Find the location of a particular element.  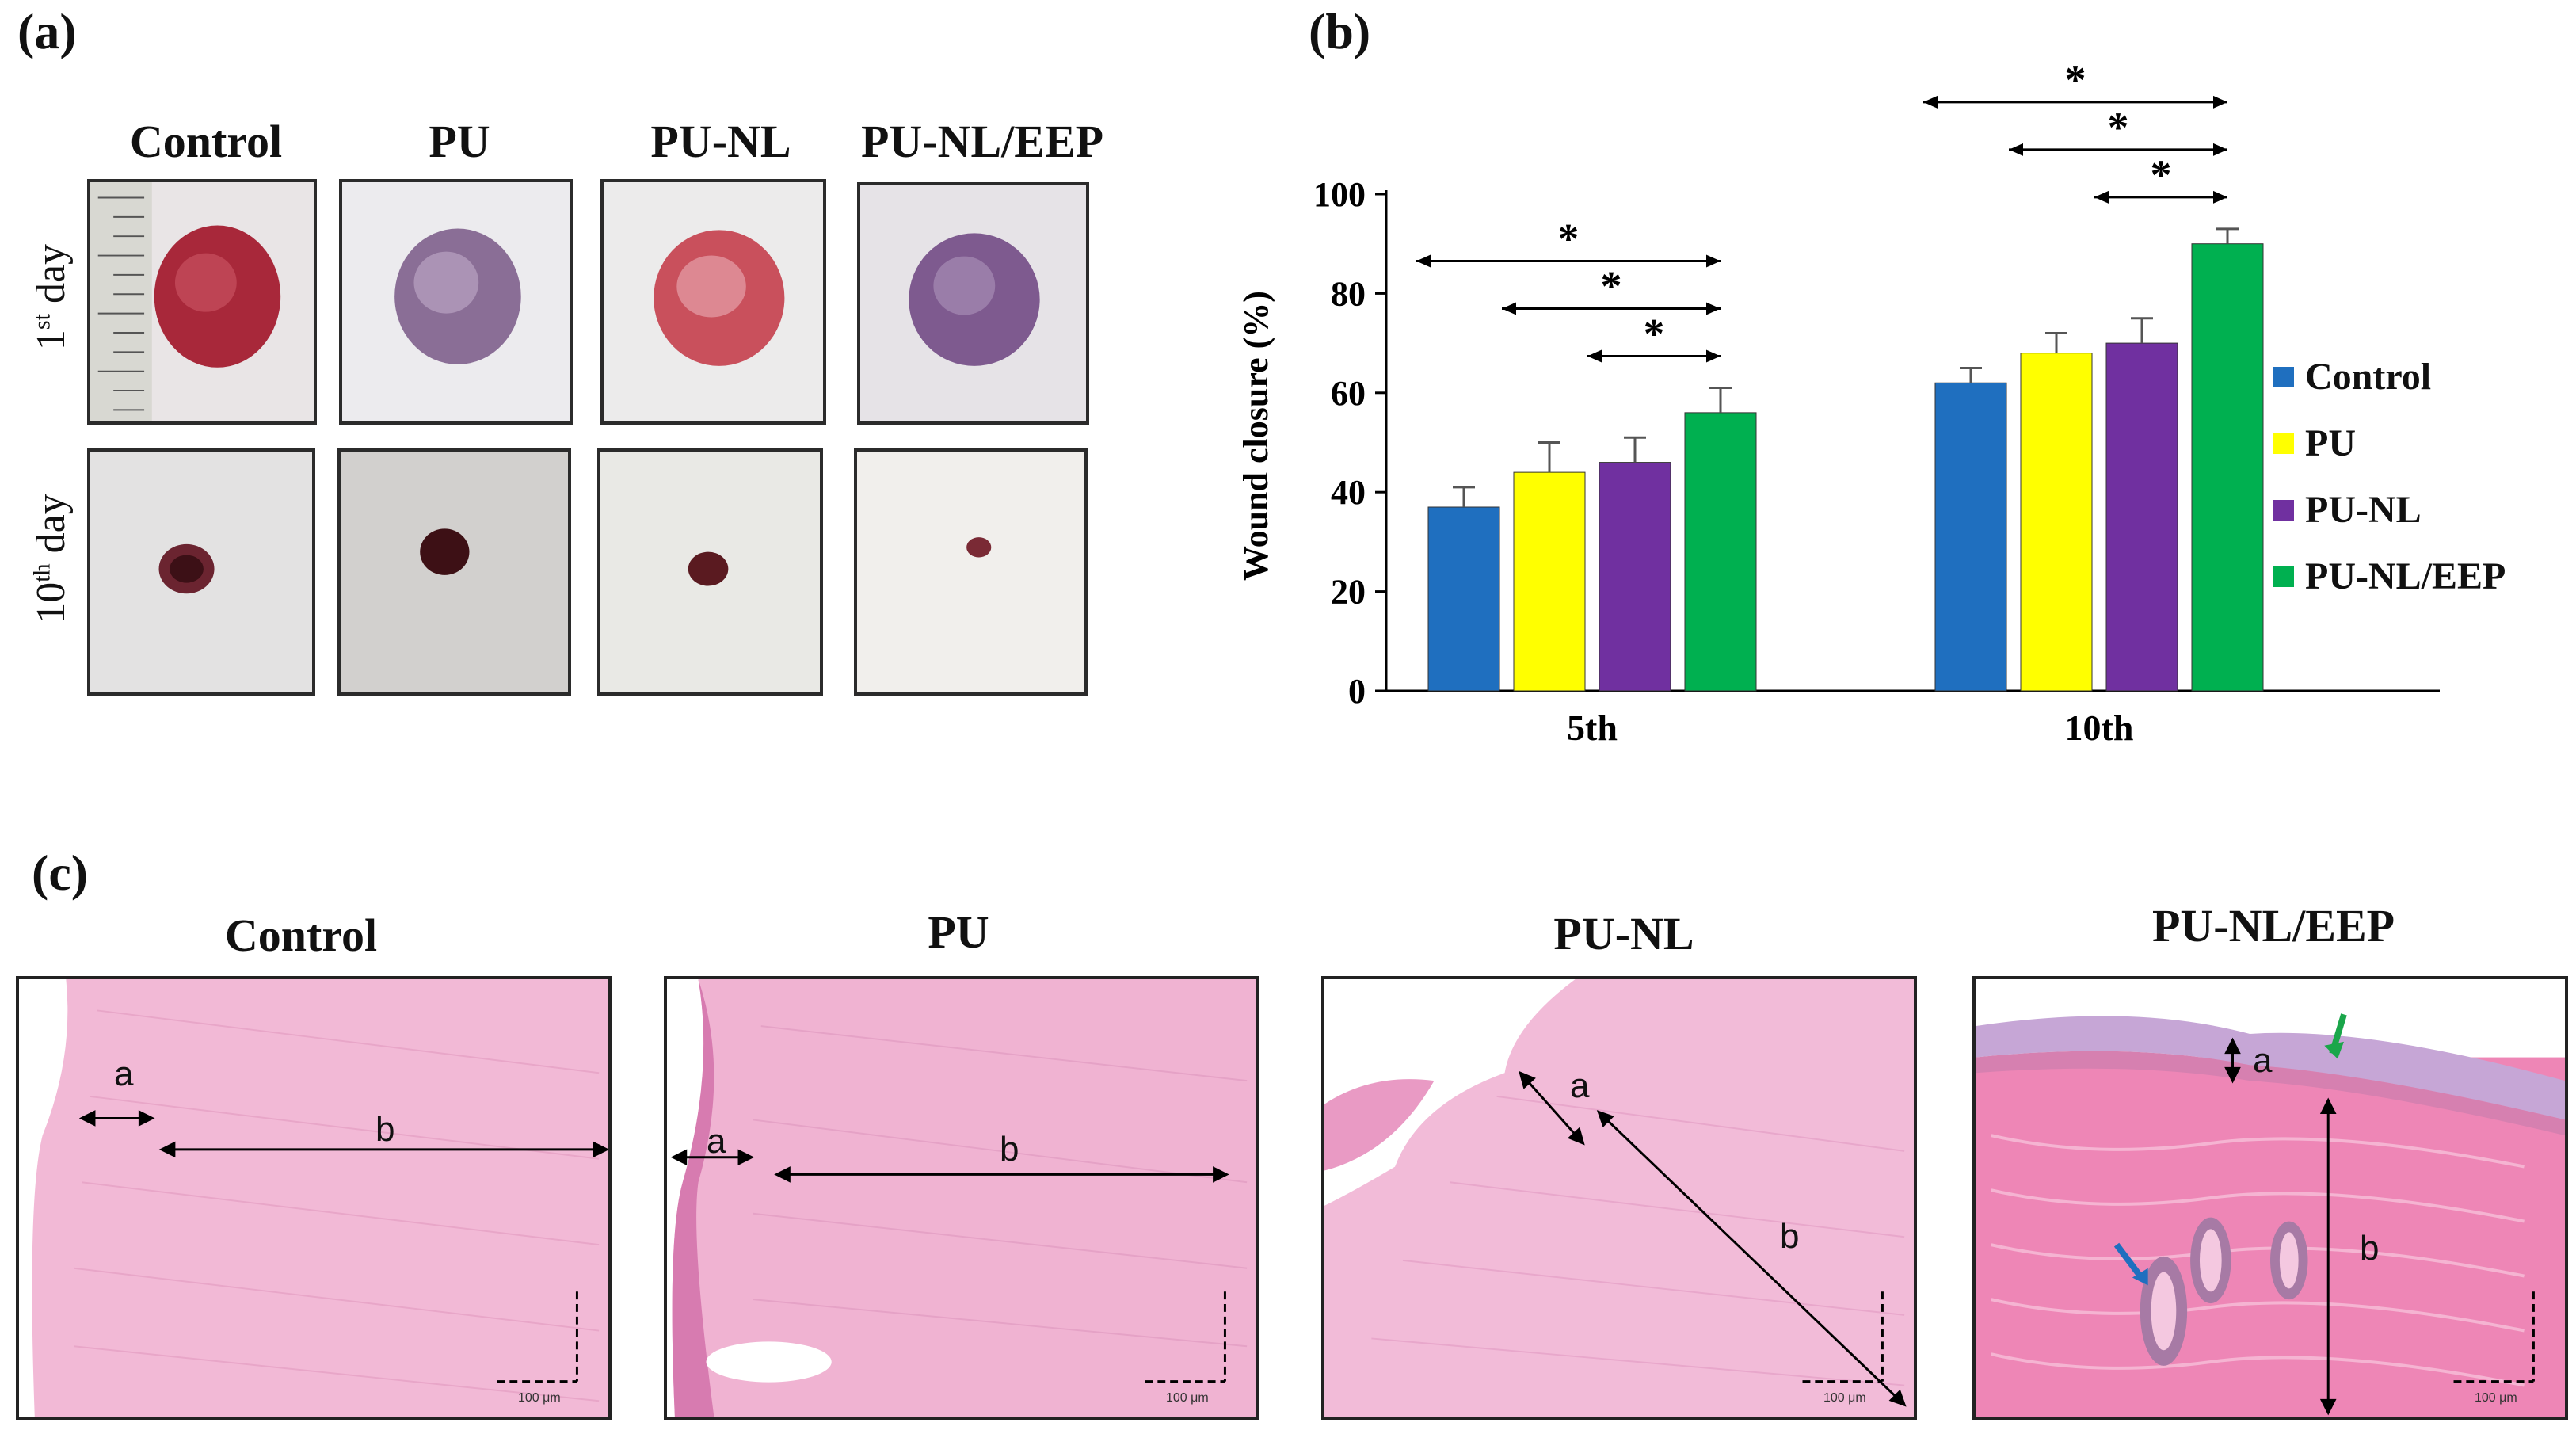

histology-label-b-control: b is located at coordinates (385, 1129).